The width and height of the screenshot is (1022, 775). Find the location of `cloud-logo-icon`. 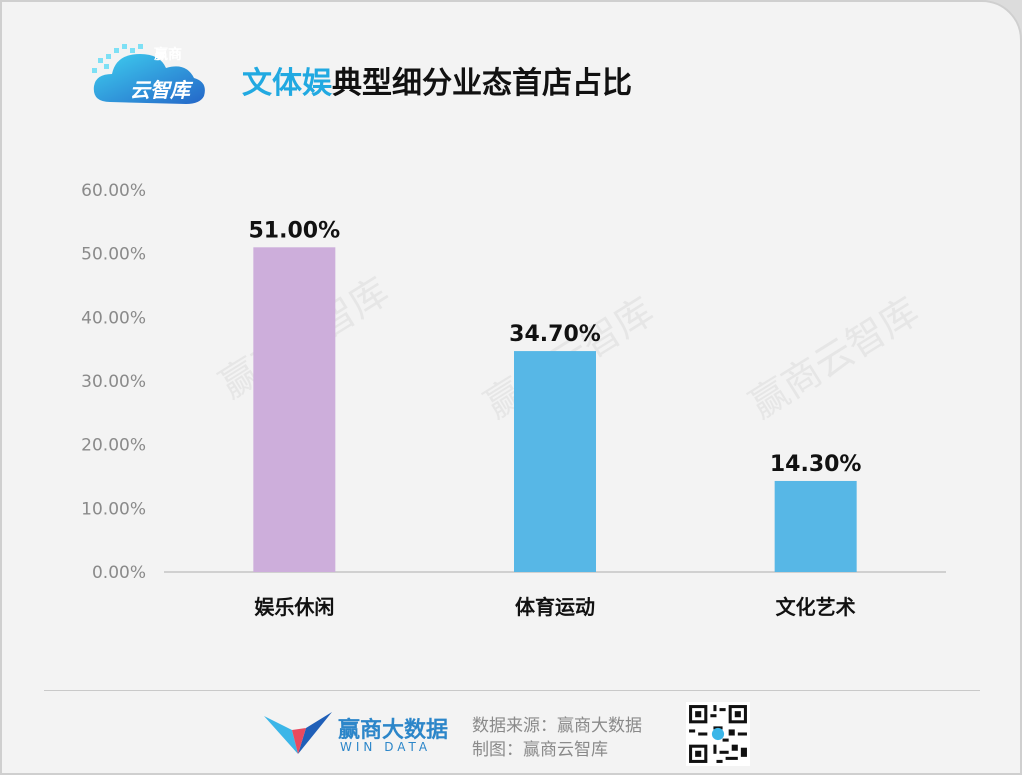

cloud-logo-icon is located at coordinates (148, 74).